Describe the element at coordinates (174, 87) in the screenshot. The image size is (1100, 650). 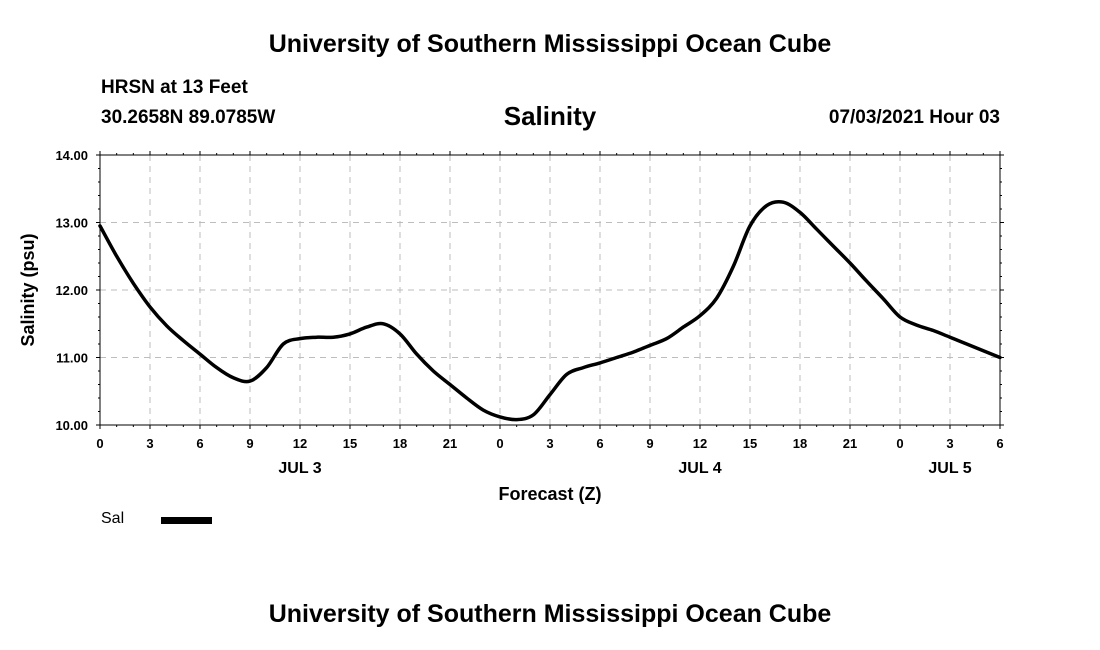
I see `station-label: HRSN at 13 Feet` at that location.